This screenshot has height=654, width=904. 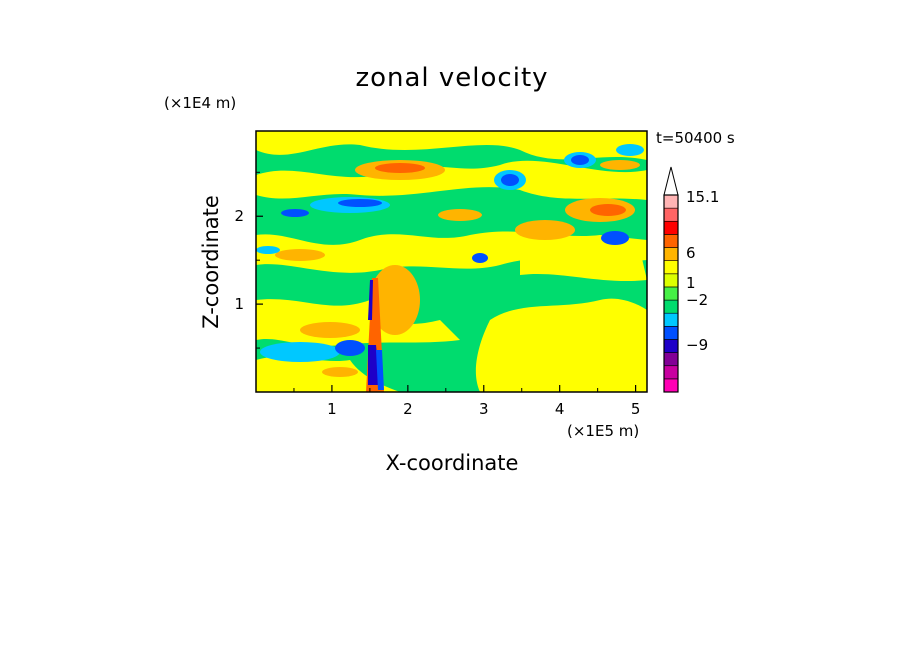 I want to click on y-unit-label: (×1E4 m), so click(x=200, y=103).